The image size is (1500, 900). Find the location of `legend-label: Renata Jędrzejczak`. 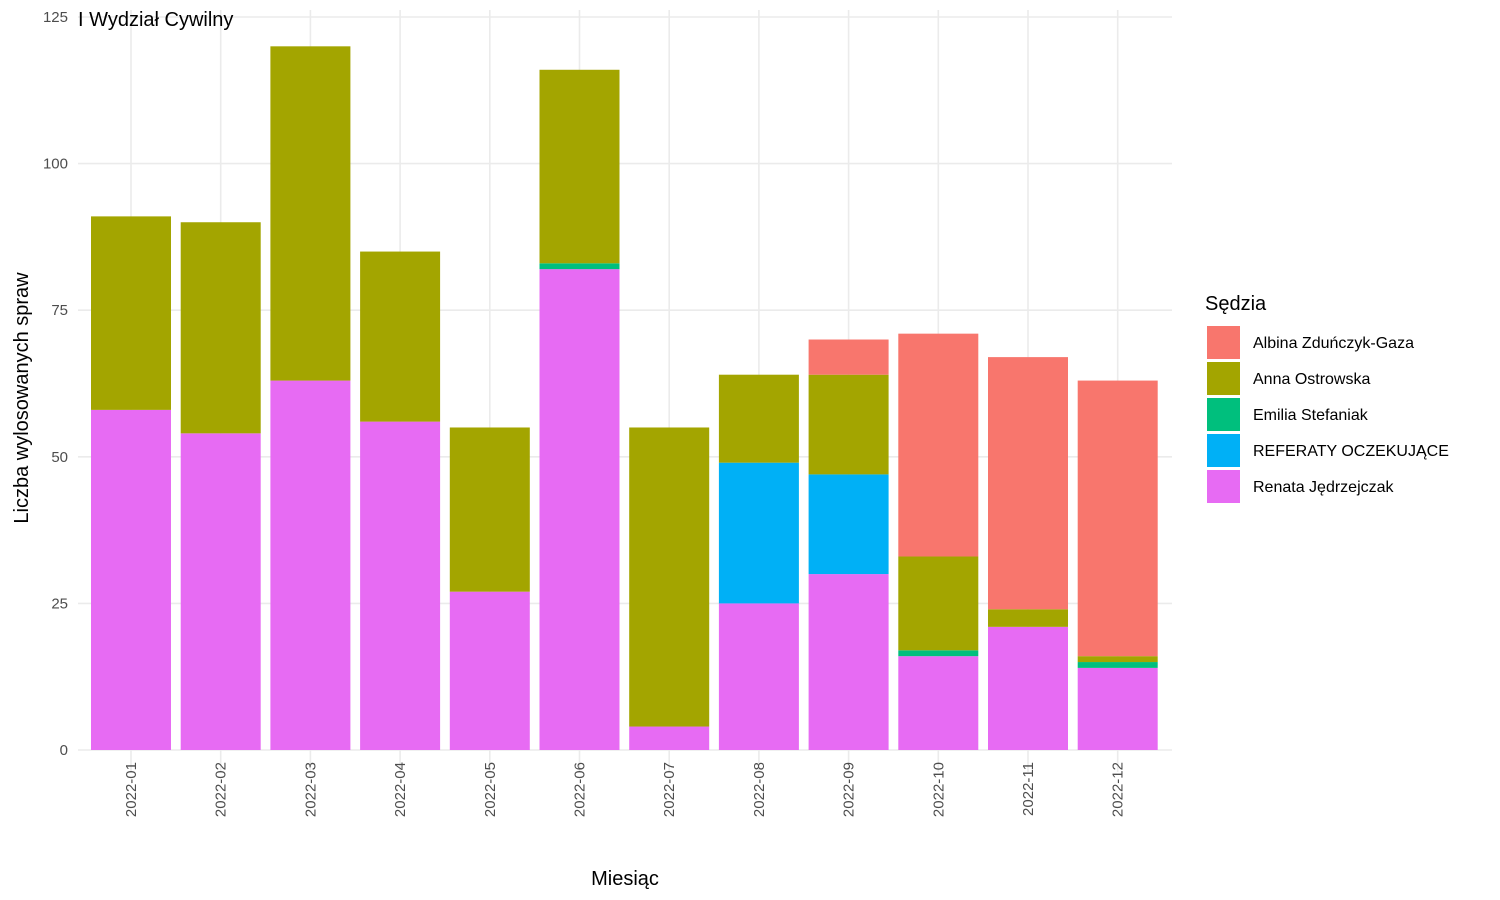

legend-label: Renata Jędrzejczak is located at coordinates (1324, 487).